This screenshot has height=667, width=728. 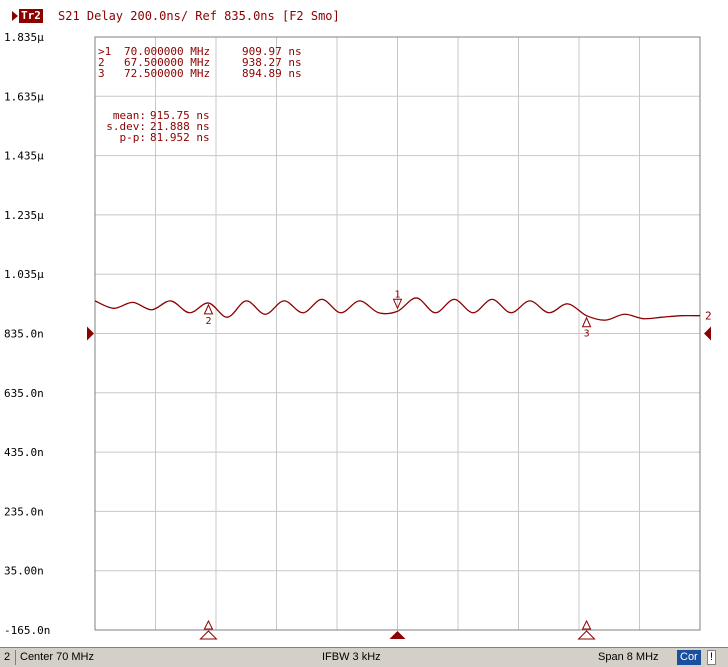 What do you see at coordinates (31, 16) in the screenshot?
I see `trace-id-badge: Tr2` at bounding box center [31, 16].